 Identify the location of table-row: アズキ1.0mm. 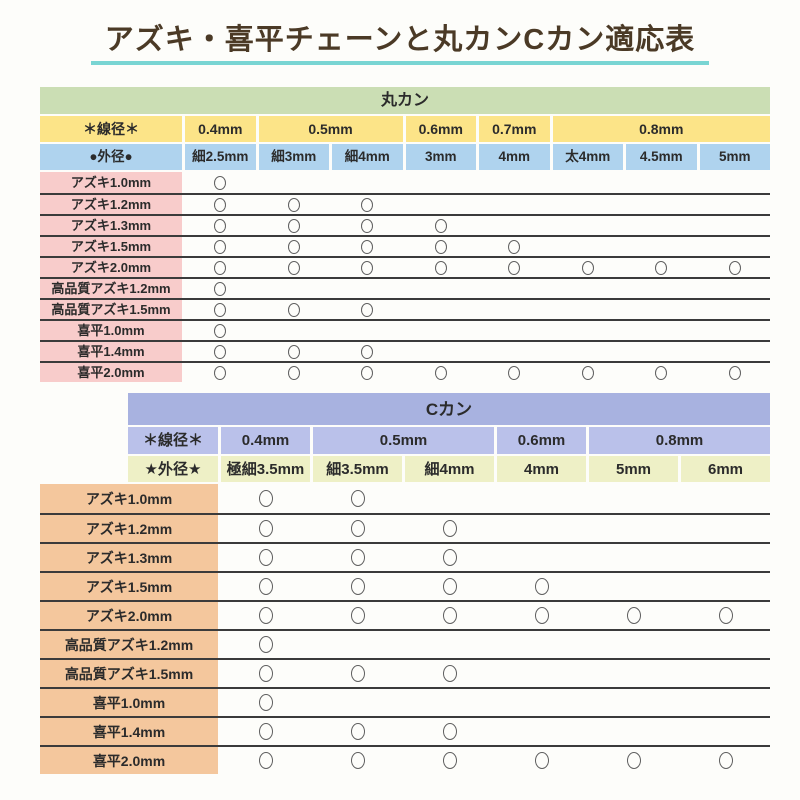
(405, 182).